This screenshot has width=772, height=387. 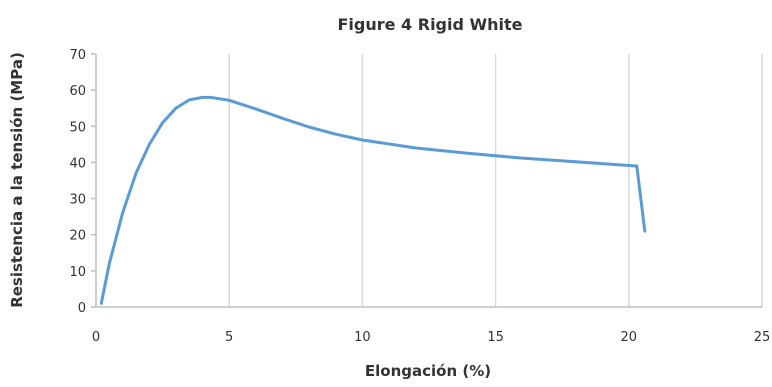 What do you see at coordinates (77, 163) in the screenshot?
I see `y-tick-label: 40` at bounding box center [77, 163].